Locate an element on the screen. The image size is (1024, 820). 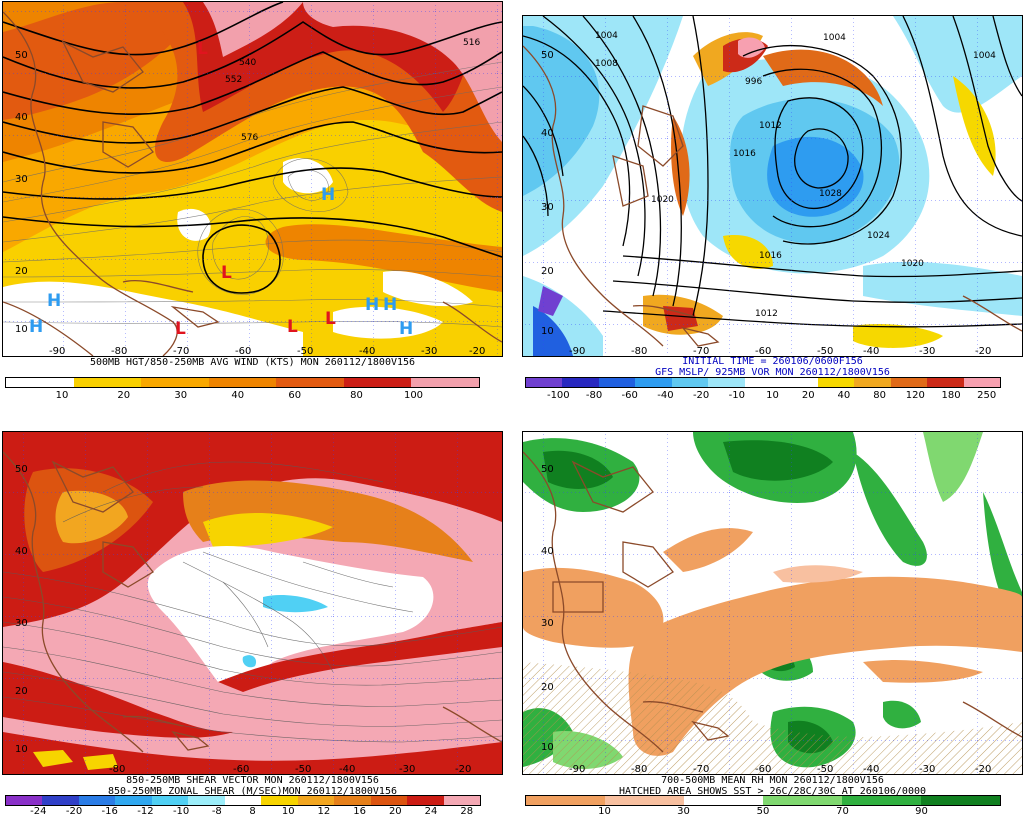
colorbar-vorticity is located at coordinates (763, 382).